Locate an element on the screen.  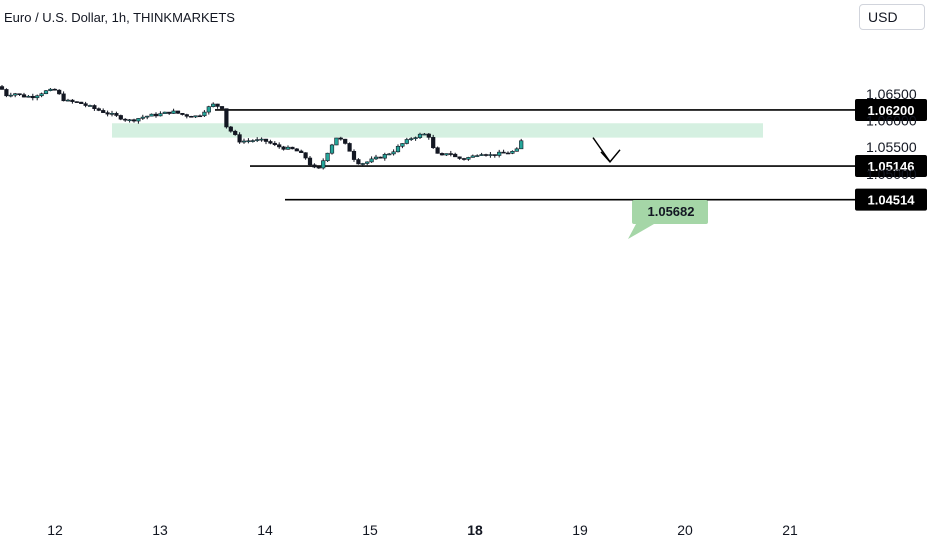
time-axis: 12 13 14 15 18 19 20 21 is located at coordinates (422, 530).